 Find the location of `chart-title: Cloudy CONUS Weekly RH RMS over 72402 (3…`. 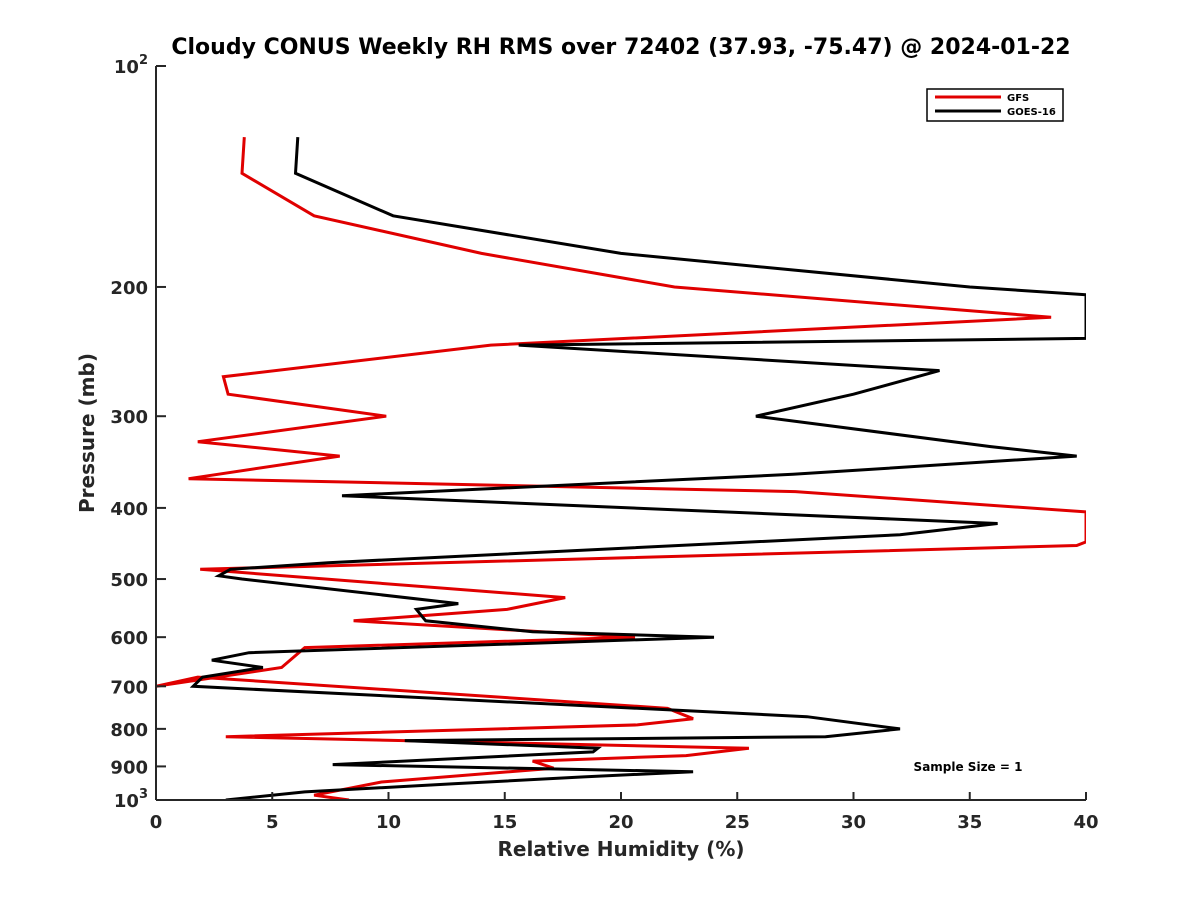

chart-title: Cloudy CONUS Weekly RH RMS over 72402 (3… is located at coordinates (620, 47).